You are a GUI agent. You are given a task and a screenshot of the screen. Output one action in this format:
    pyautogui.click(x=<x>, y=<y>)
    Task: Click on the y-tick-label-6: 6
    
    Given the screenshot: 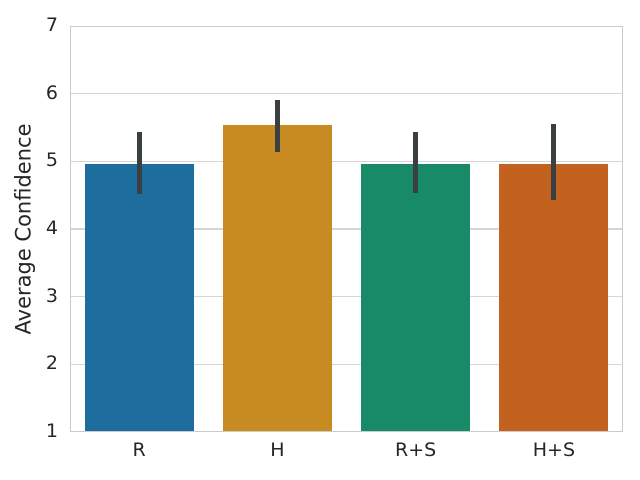 What is the action you would take?
    pyautogui.click(x=51, y=92)
    